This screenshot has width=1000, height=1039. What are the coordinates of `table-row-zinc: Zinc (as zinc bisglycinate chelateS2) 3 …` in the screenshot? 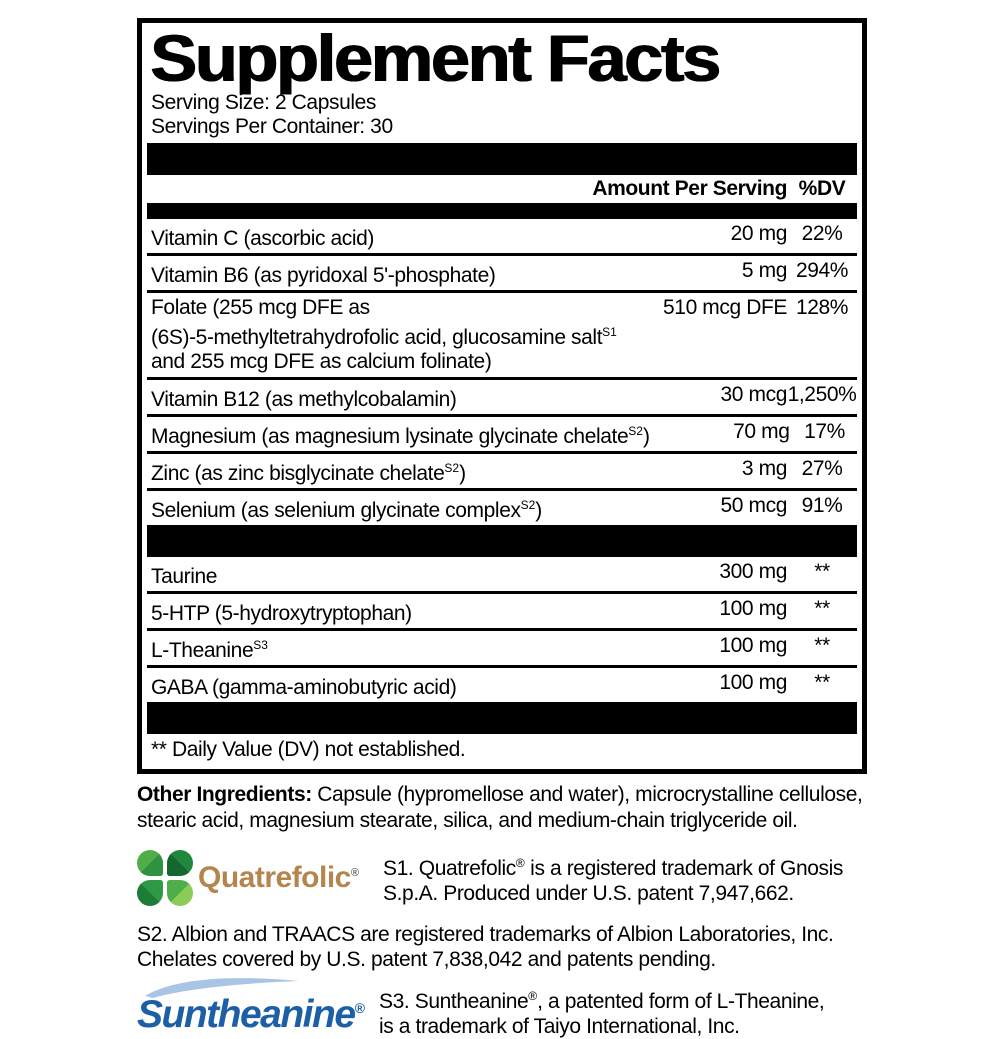 It's located at (502, 469).